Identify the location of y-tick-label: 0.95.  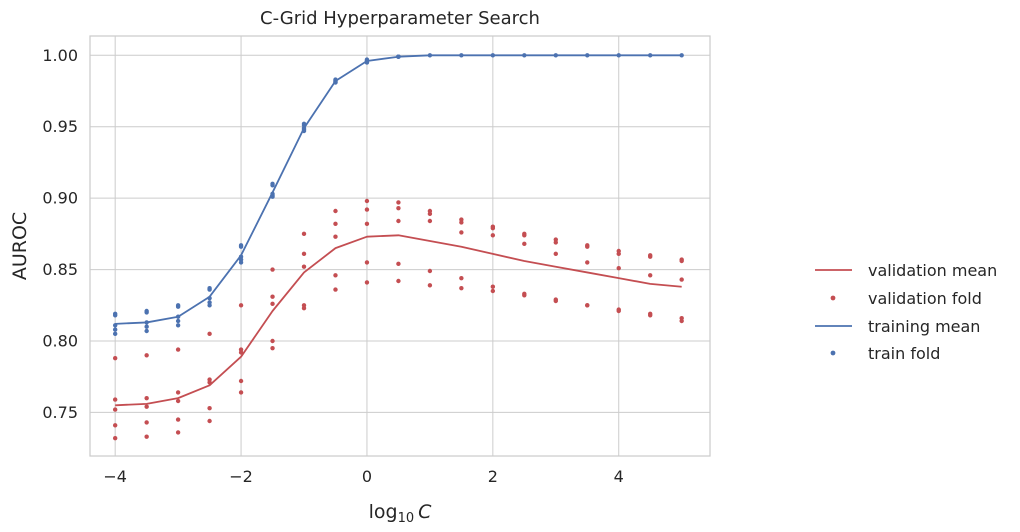
(60, 126).